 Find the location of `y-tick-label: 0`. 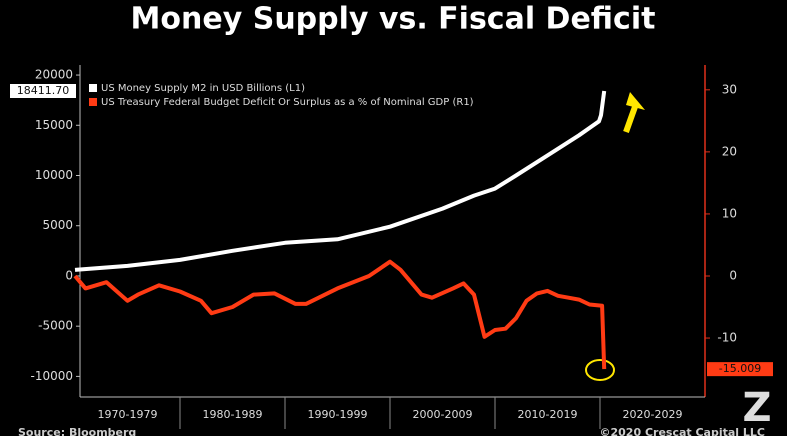

y-tick-label: 0 is located at coordinates (69, 275).